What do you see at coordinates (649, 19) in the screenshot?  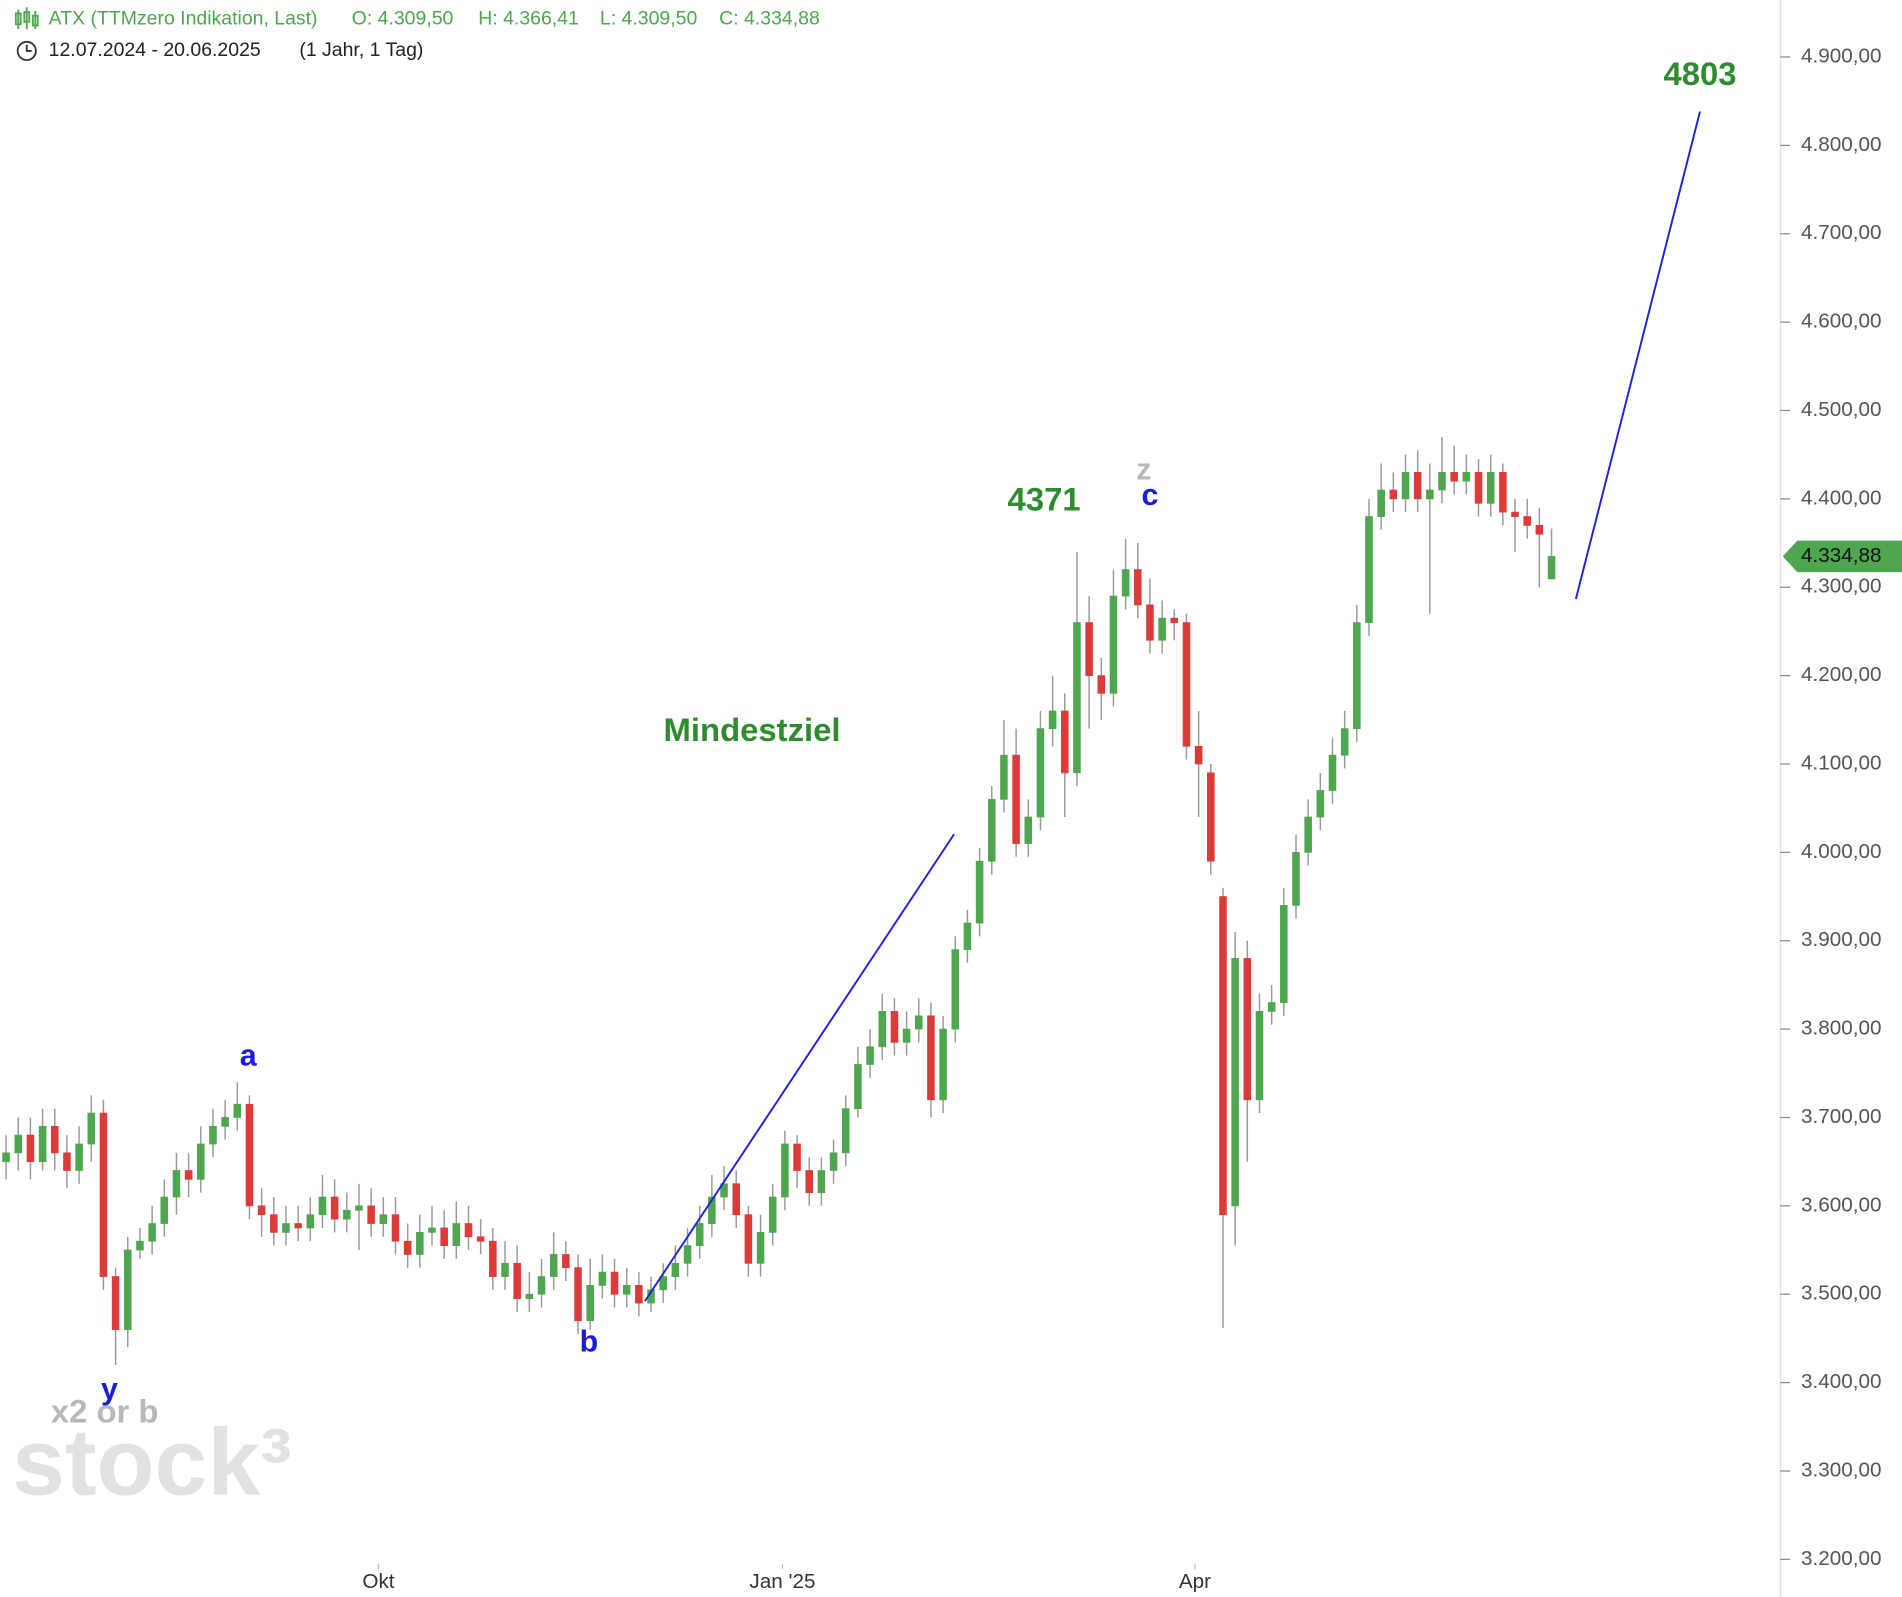 I see `ohlc-label: L: 4.309,50` at bounding box center [649, 19].